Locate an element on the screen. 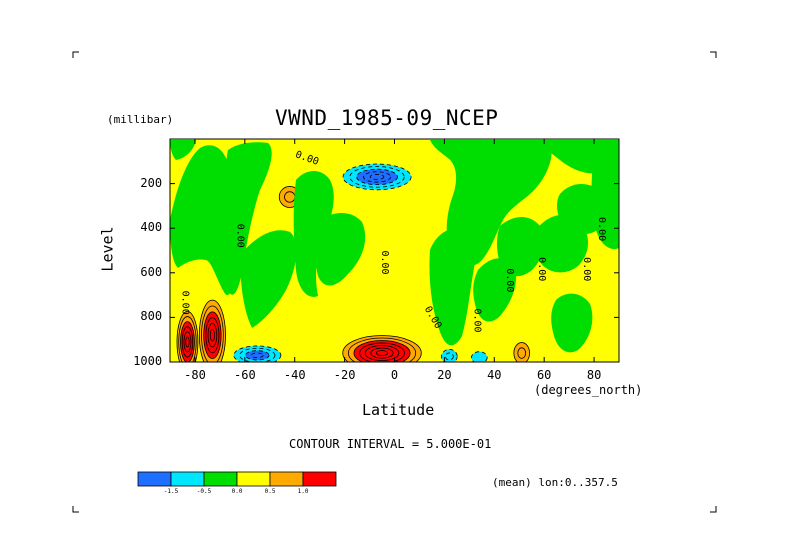 This screenshot has height=558, width=789. y-tick-label-1: 400 is located at coordinates (151, 227).